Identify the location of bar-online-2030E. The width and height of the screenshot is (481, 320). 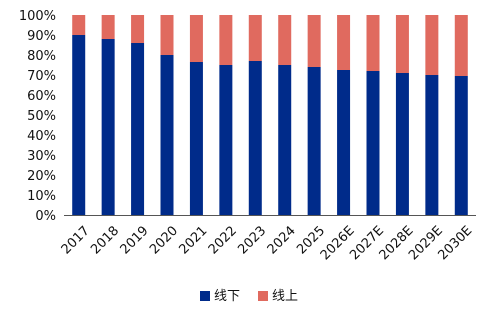
(461, 45).